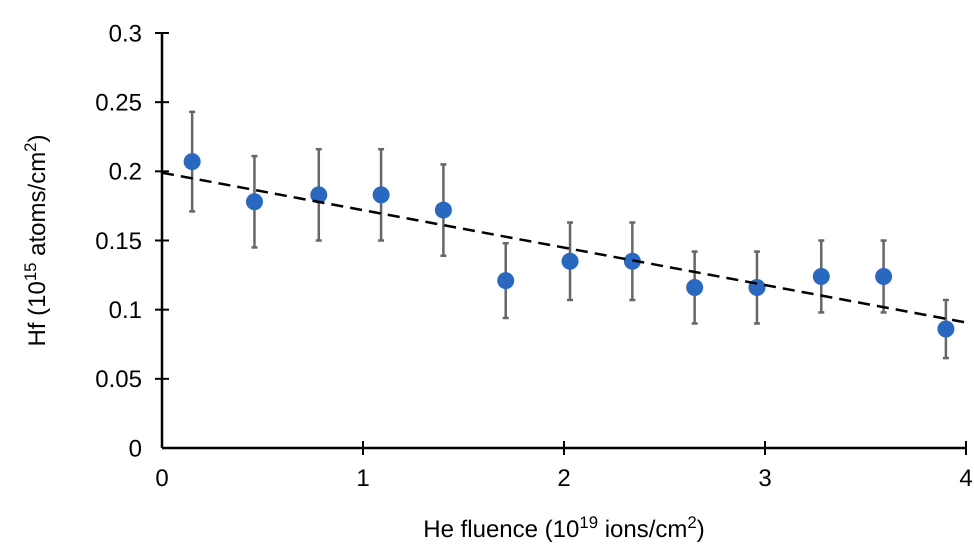 This screenshot has width=974, height=549. What do you see at coordinates (118, 380) in the screenshot?
I see `y-tick-label: 0.05` at bounding box center [118, 380].